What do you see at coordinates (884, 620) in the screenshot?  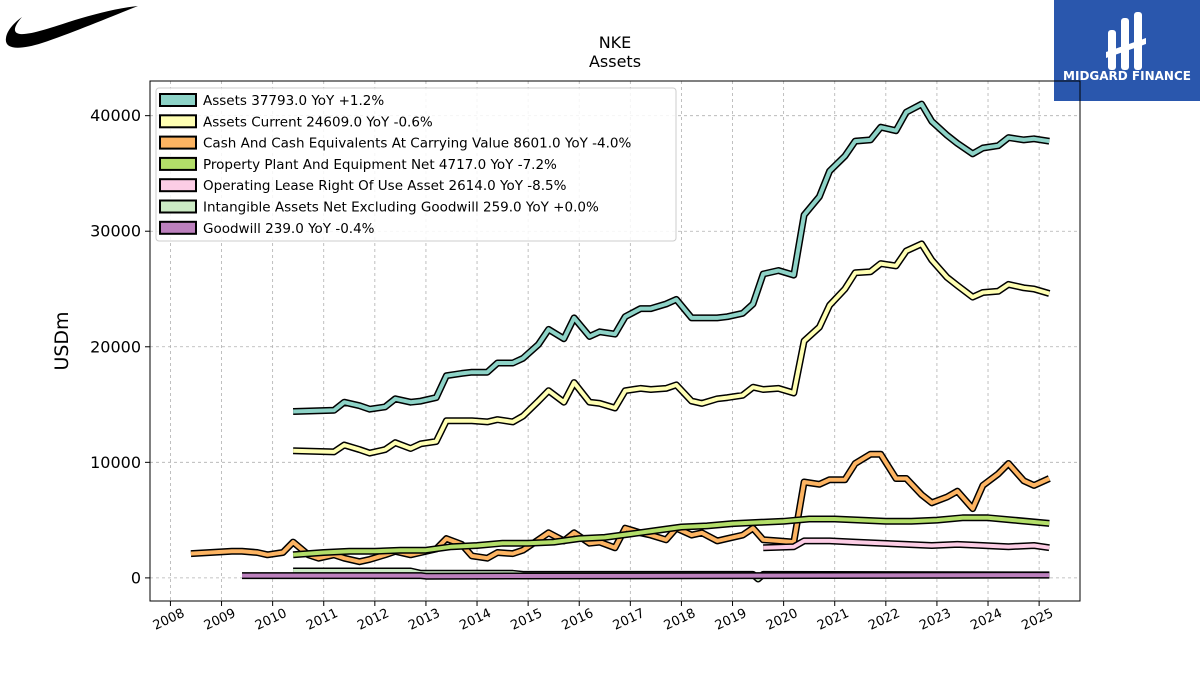 I see `x-tick-label: 2022` at bounding box center [884, 620].